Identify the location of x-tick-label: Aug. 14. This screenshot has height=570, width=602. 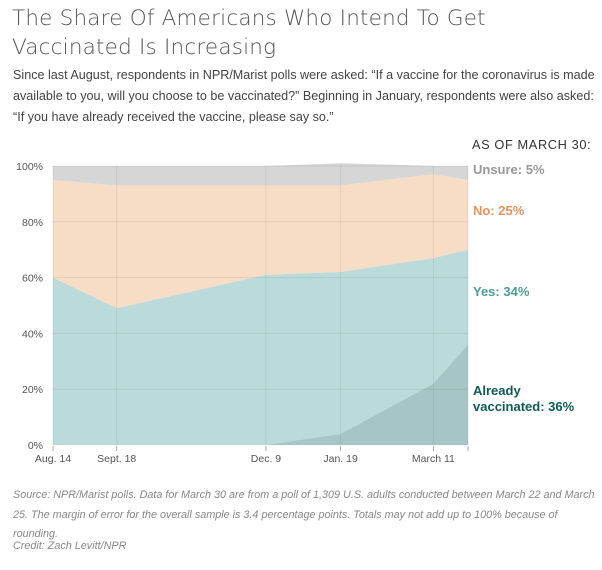
(53, 459).